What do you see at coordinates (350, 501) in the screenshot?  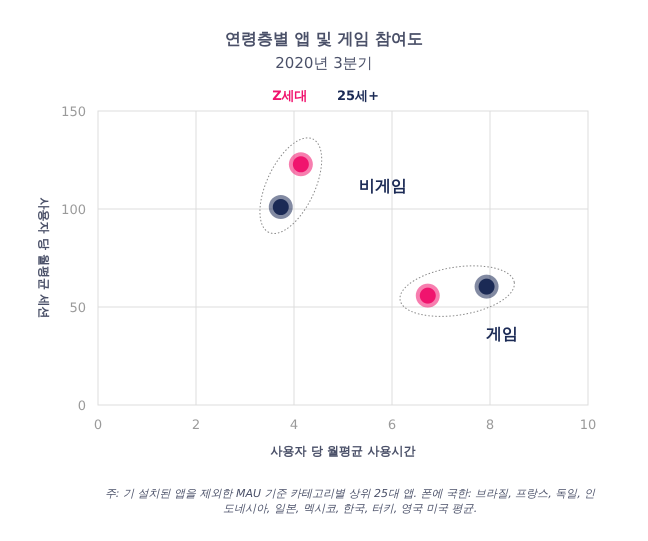 I see `text: 주: 기 설치된 앱을 제외한 MAU 기준 카테고리별 상위 25대 앱. 폰에 국한: 브라질, 프랑스, 독일, 인도네시아, 일본, 멕시코, 한국, 터키, 영국 미국 평균.` at bounding box center [350, 501].